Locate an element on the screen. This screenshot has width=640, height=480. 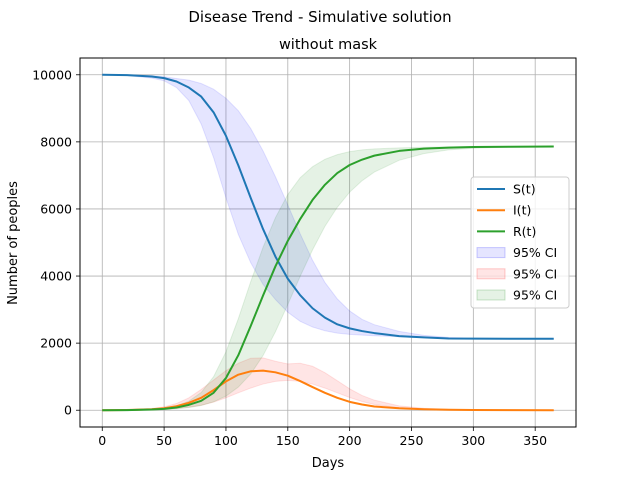
y-tick-label: 0 is located at coordinates (68, 410).